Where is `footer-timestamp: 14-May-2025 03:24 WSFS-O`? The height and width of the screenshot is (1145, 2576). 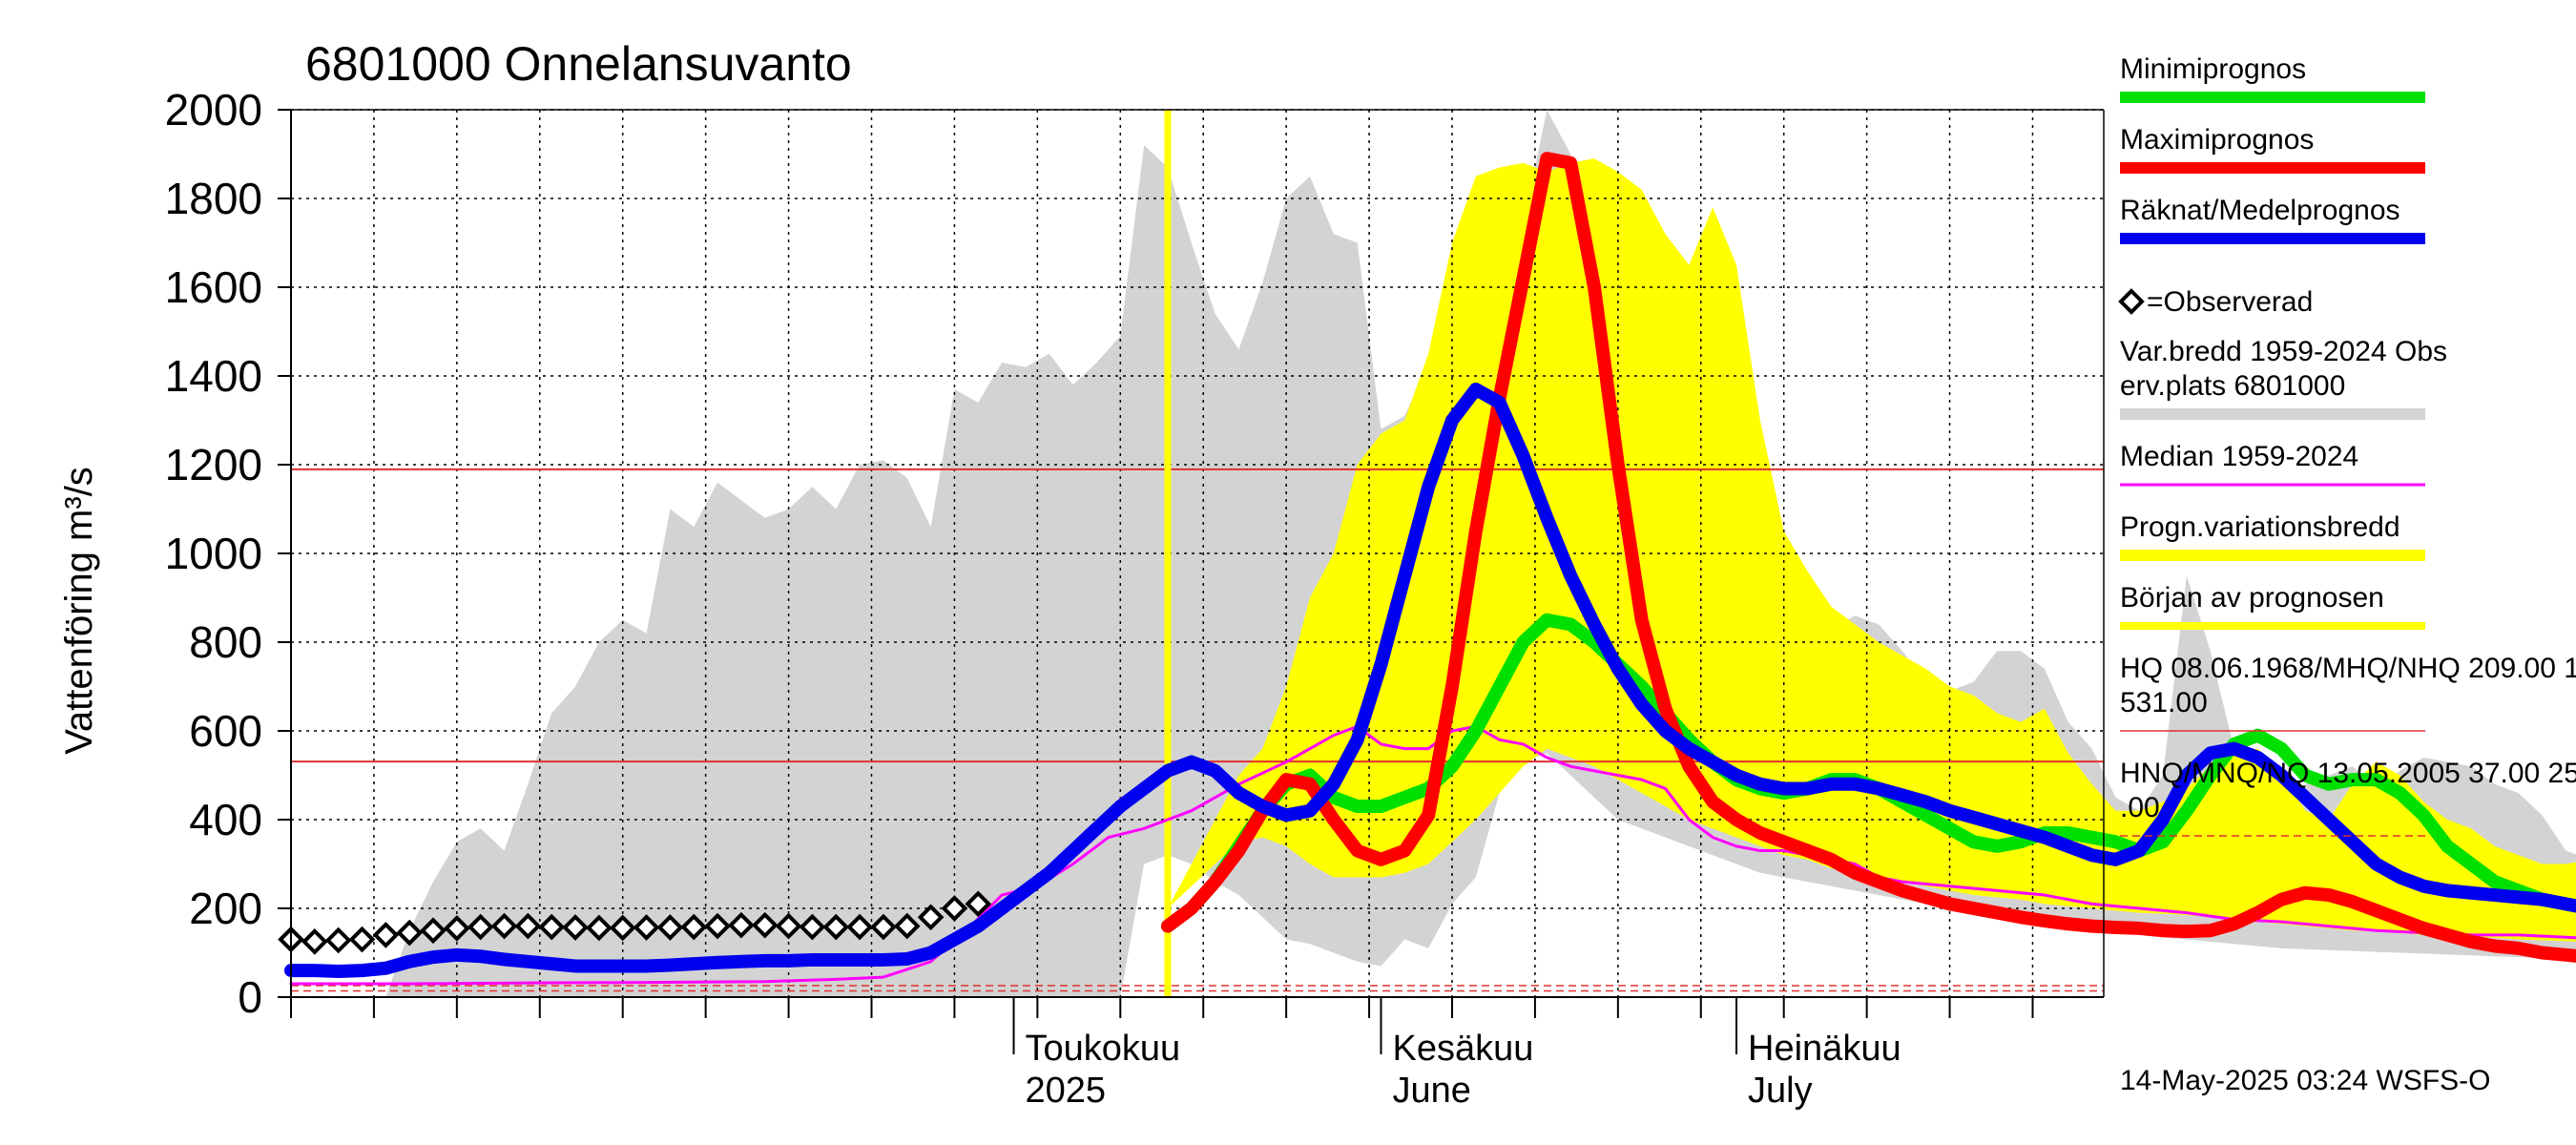
footer-timestamp: 14-May-2025 03:24 WSFS-O is located at coordinates (2305, 1081).